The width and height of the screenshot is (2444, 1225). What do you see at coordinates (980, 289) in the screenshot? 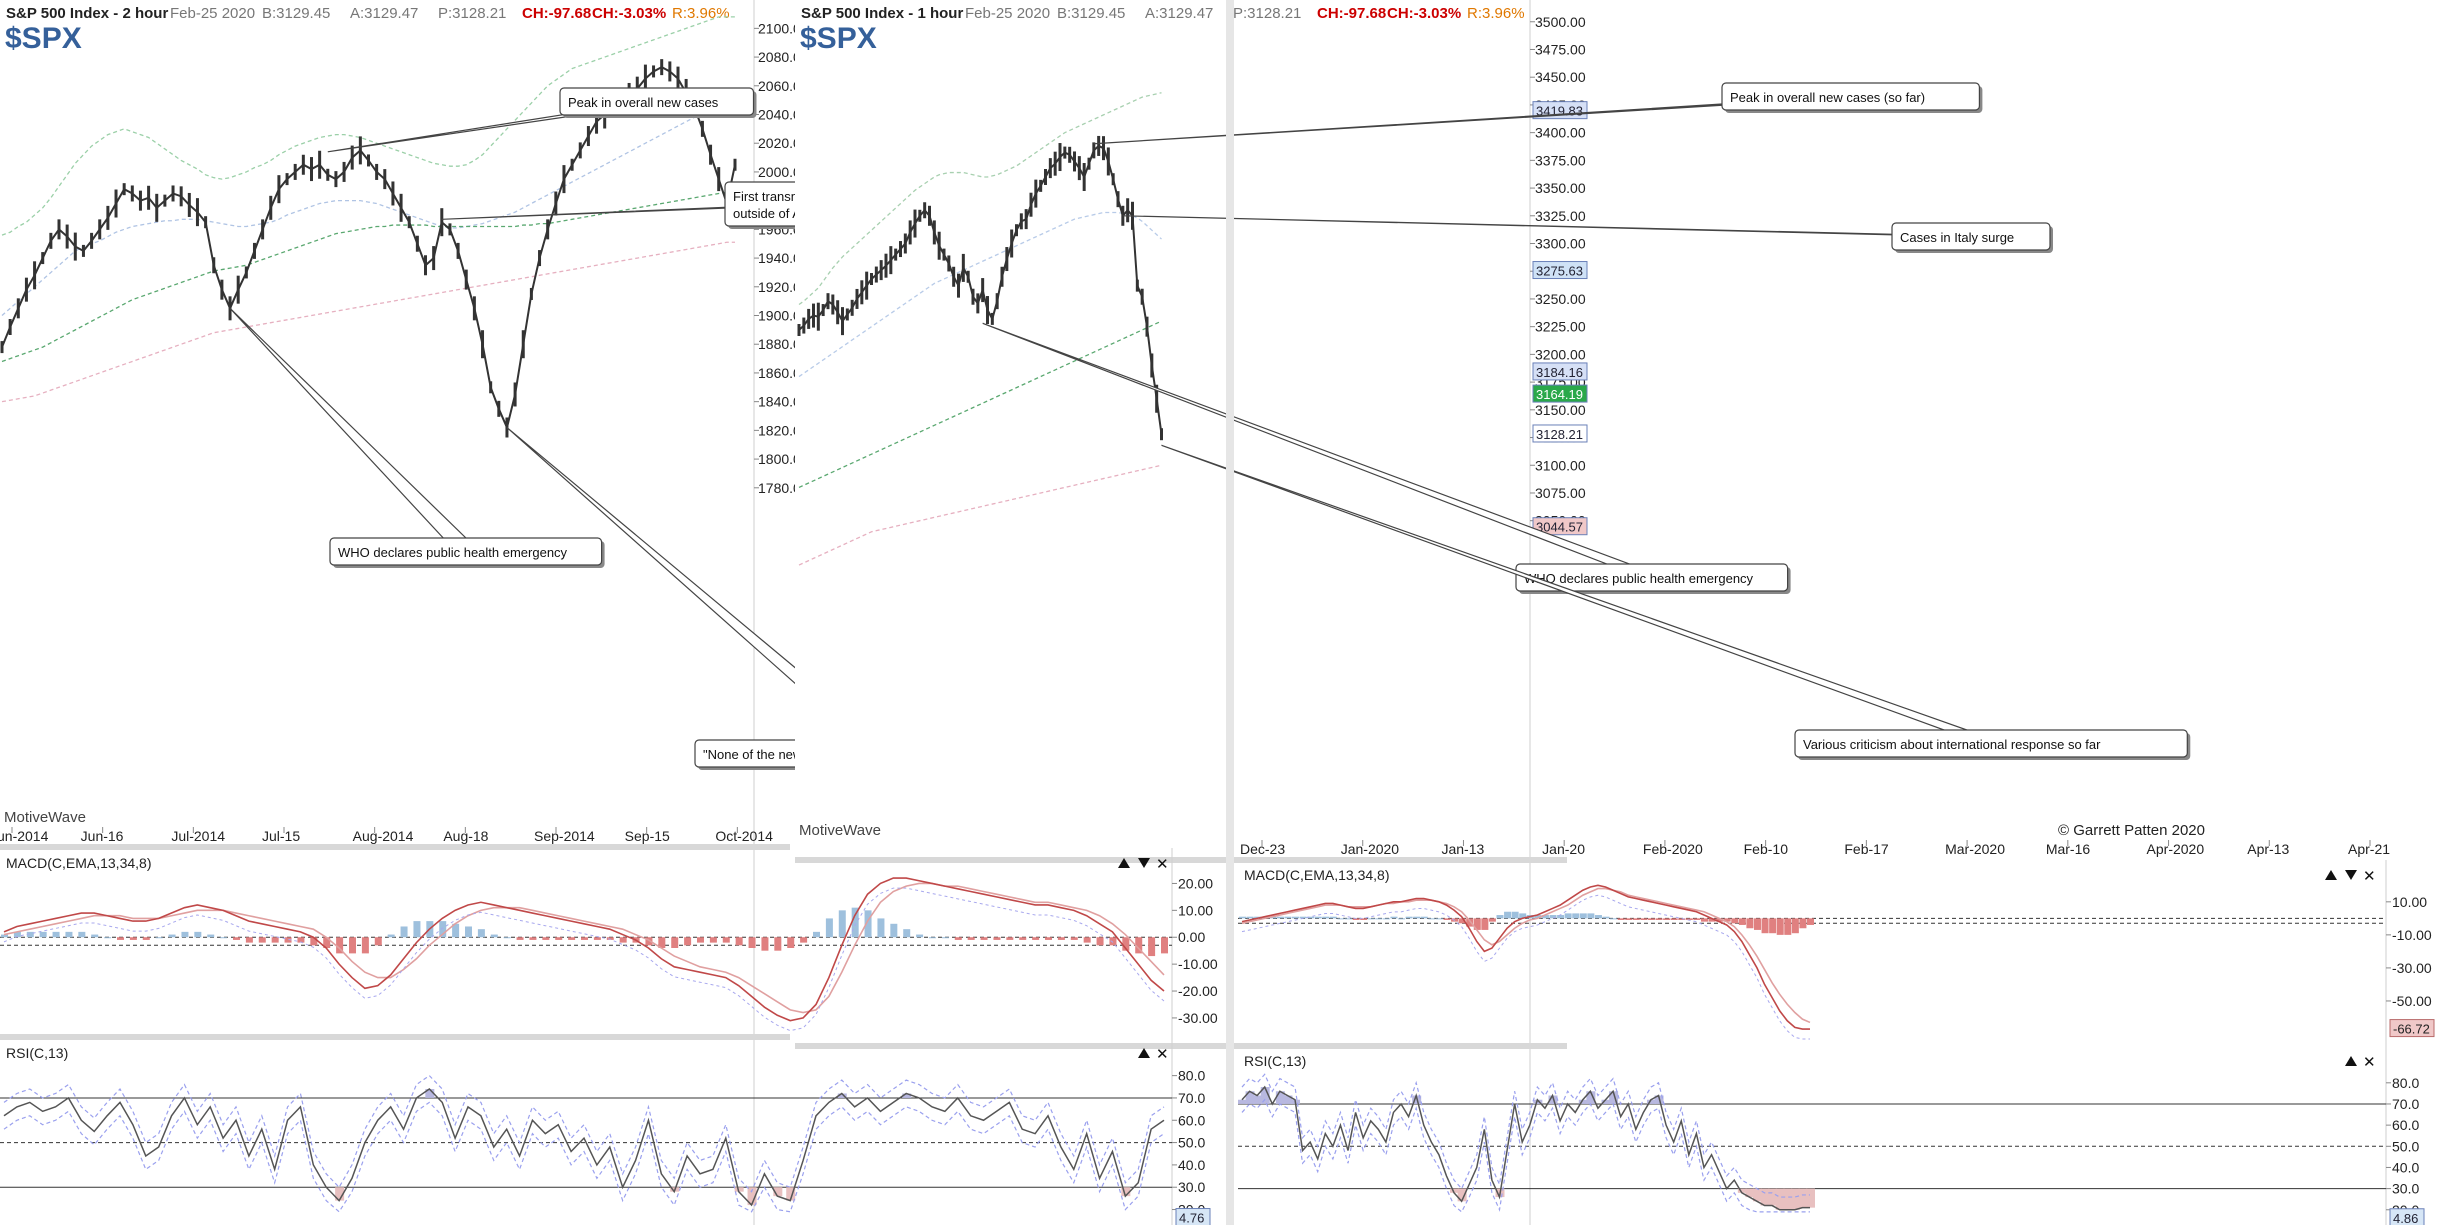
I see `price-series-line` at bounding box center [980, 289].